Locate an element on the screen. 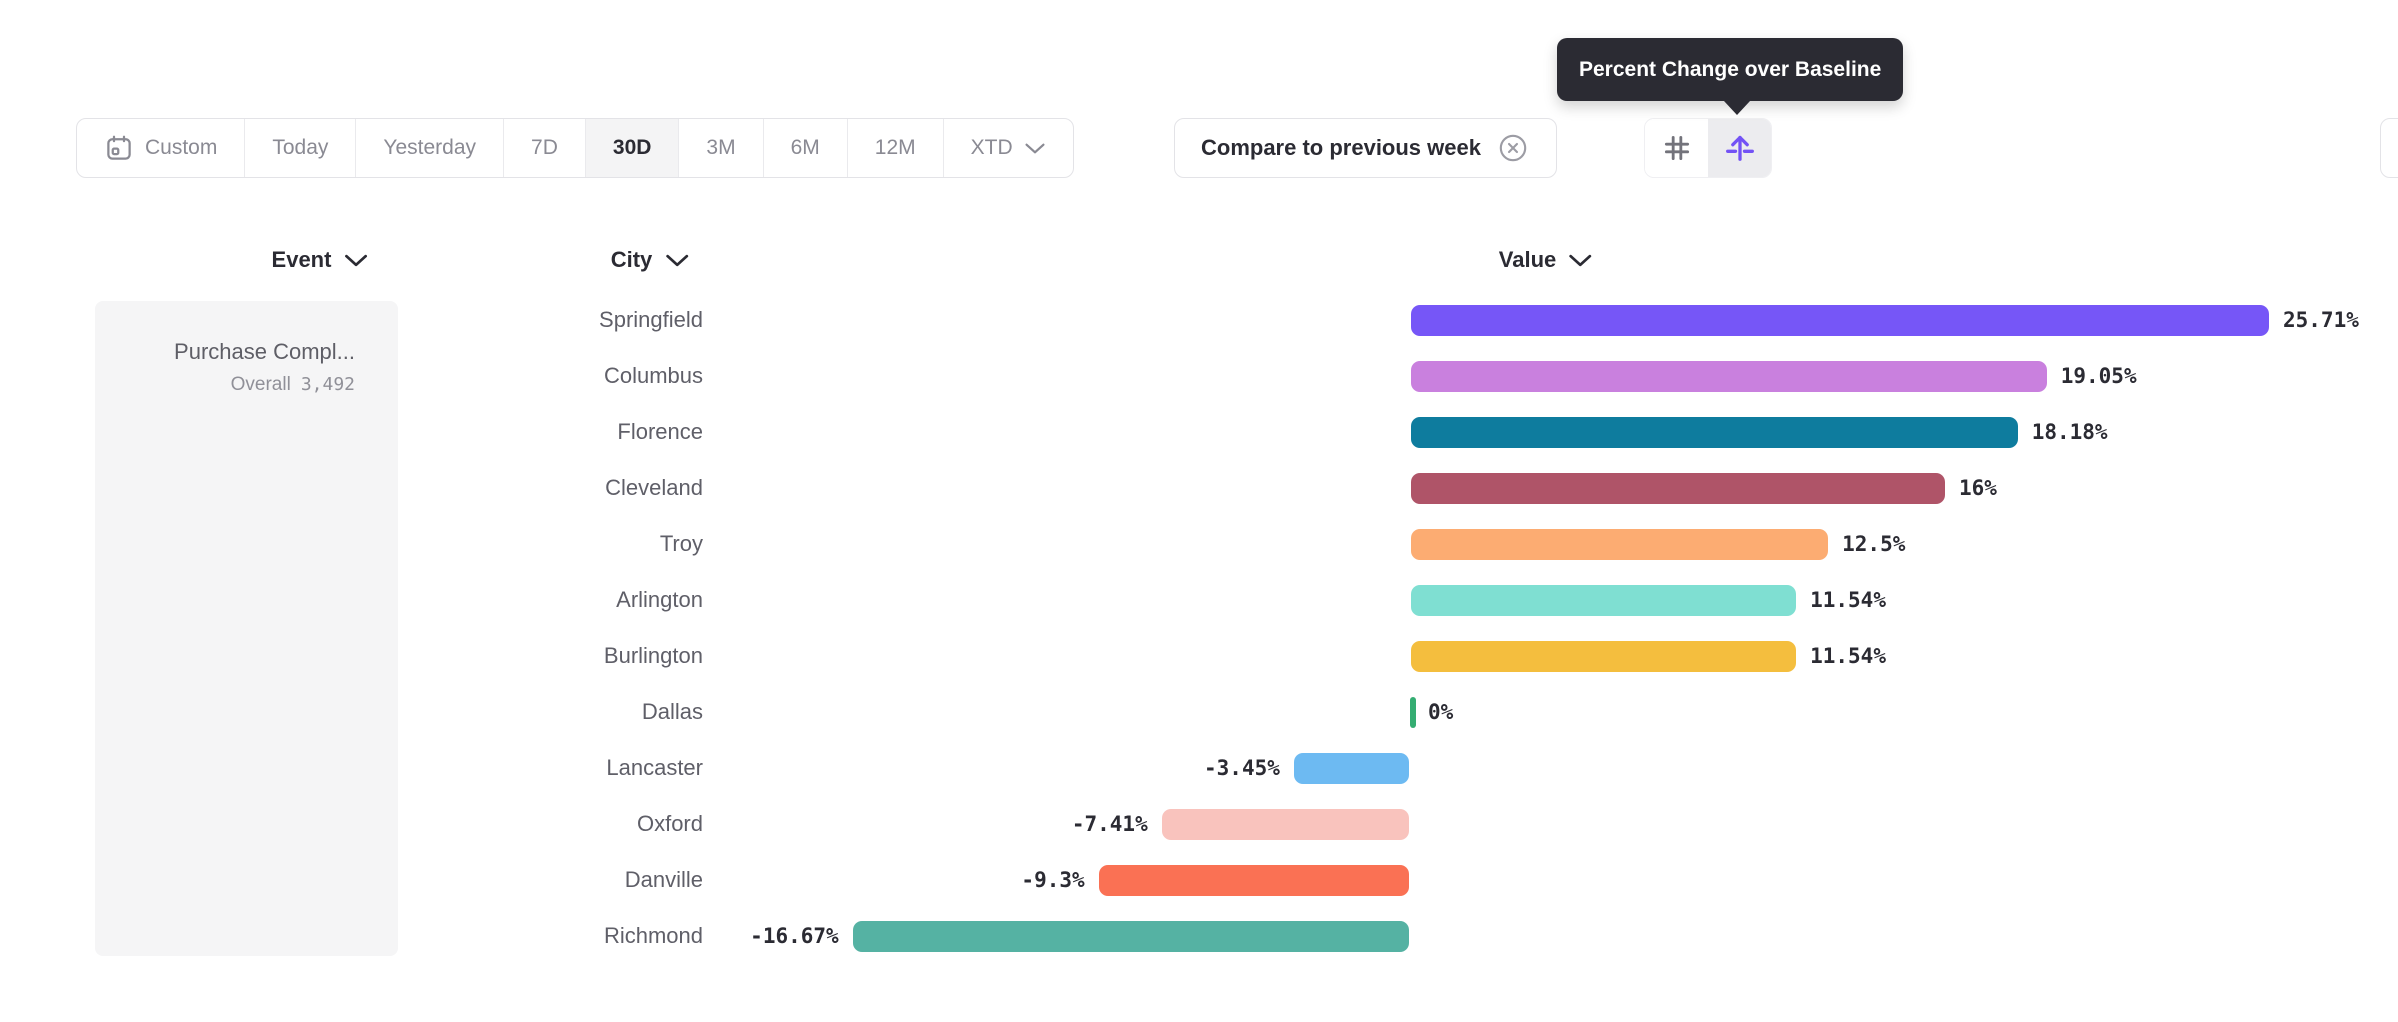 The image size is (2398, 1022). date-range-label: 7D is located at coordinates (544, 147).